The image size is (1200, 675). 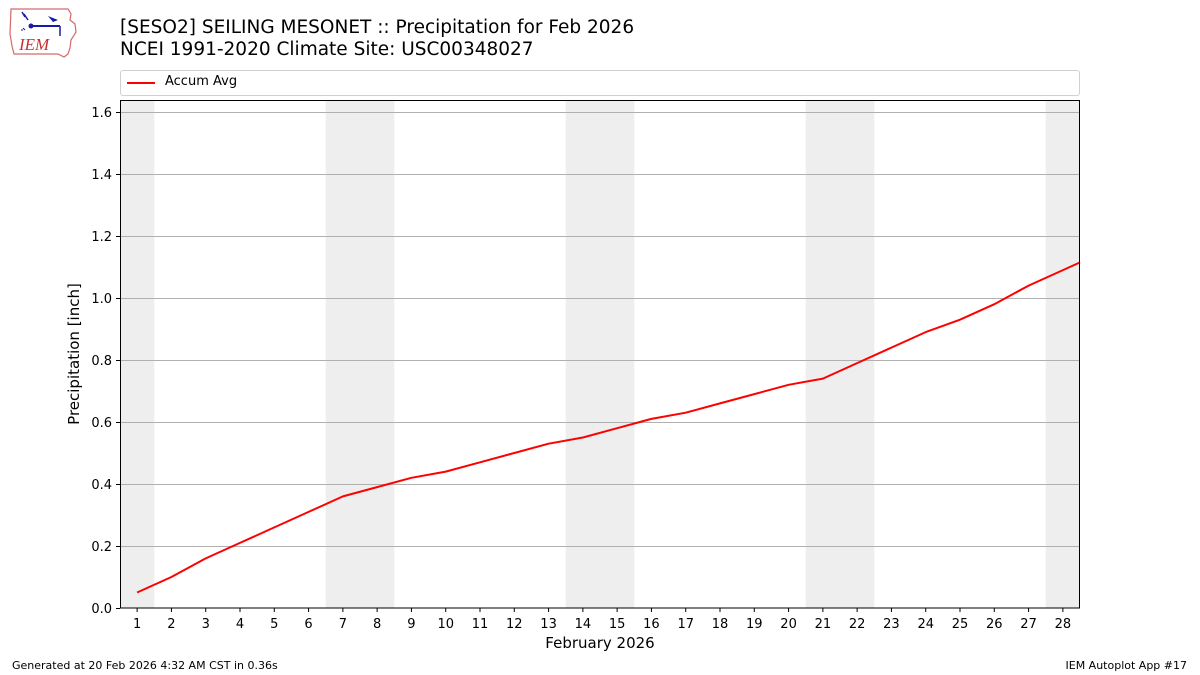 What do you see at coordinates (1063, 624) in the screenshot?
I see `x-tick-label: 28` at bounding box center [1063, 624].